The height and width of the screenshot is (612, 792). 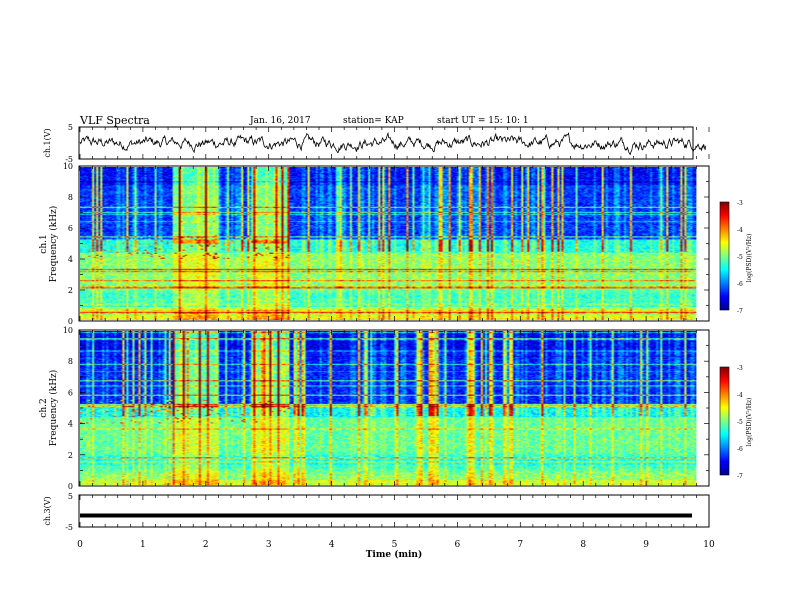 I want to click on ch1-cb-tick-m6: -6, so click(x=740, y=284).